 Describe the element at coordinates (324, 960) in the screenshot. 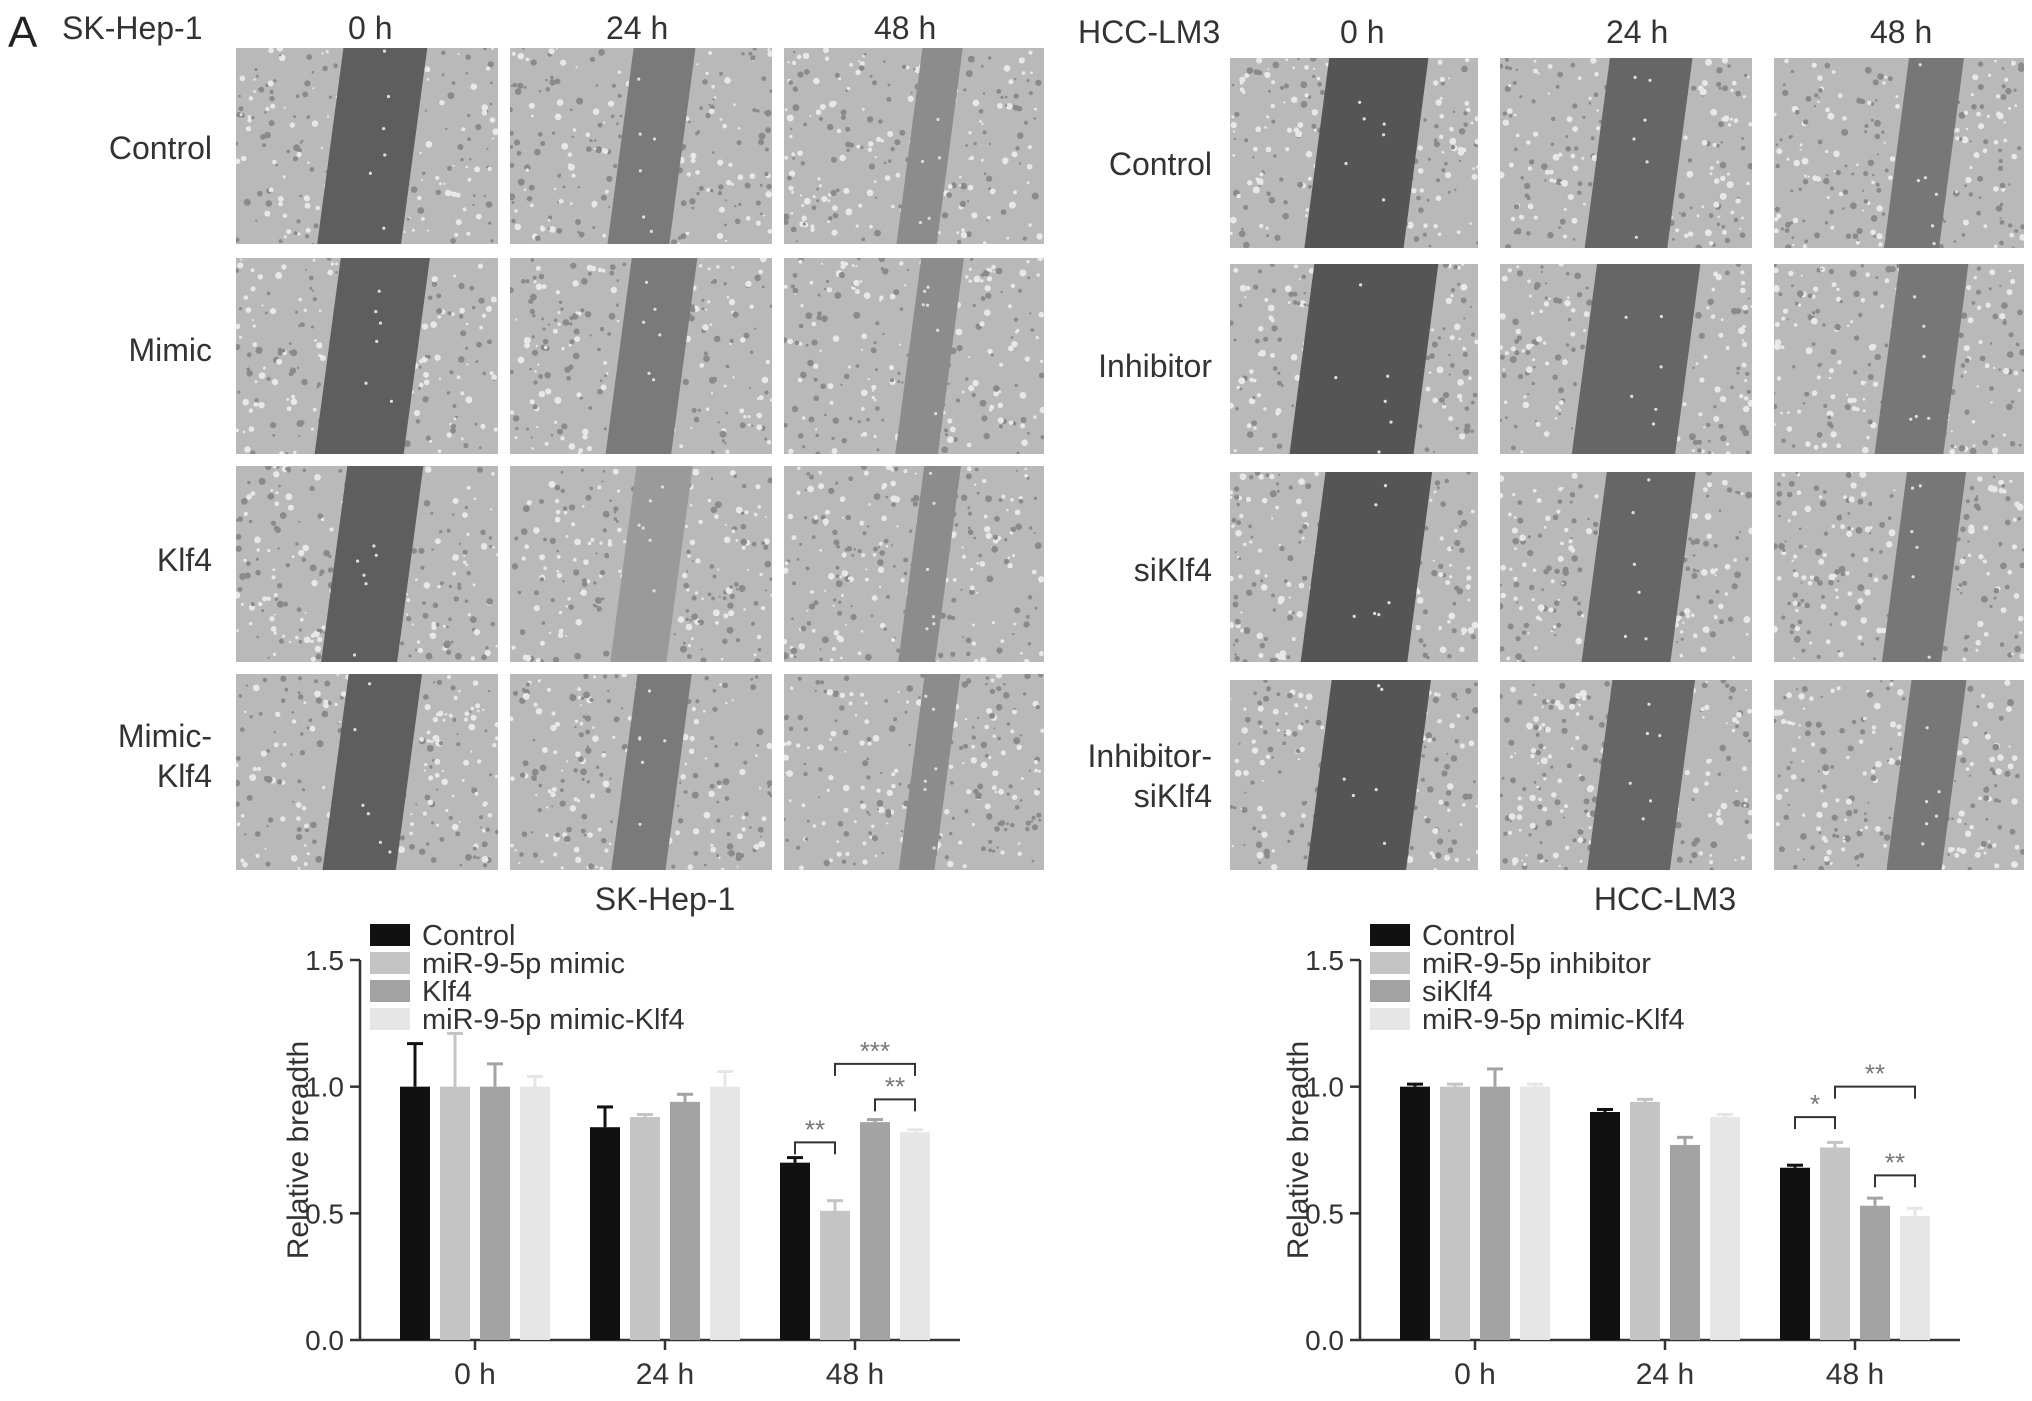

I see `sk-hep-1-y-tick-label-3: 1.5` at that location.